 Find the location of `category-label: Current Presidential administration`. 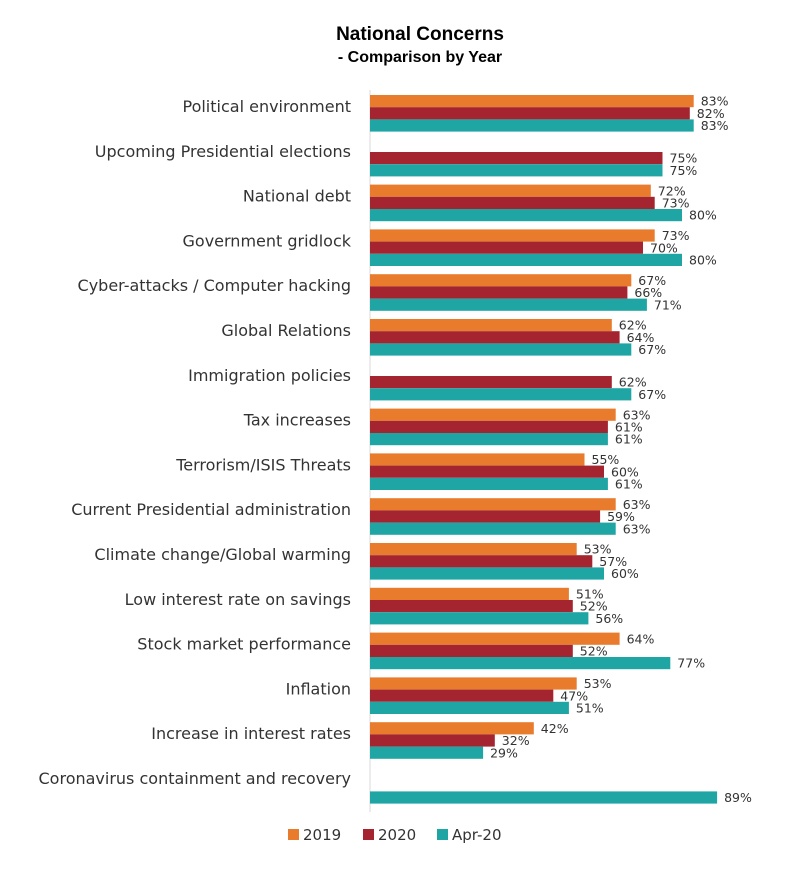

category-label: Current Presidential administration is located at coordinates (211, 509).